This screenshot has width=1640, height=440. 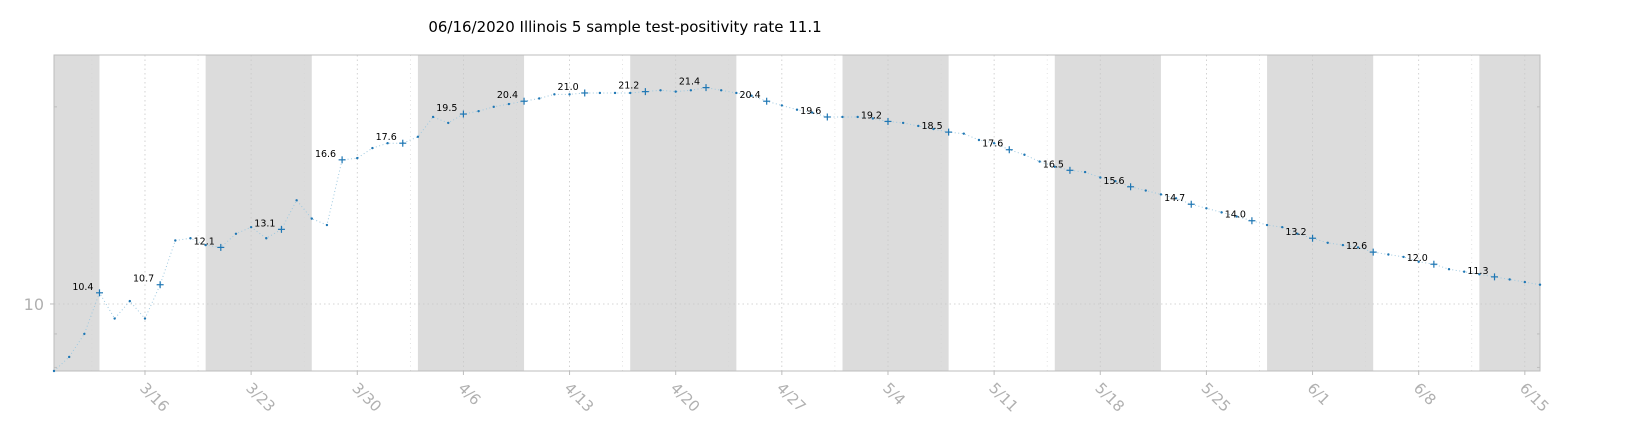 I want to click on x-tick-label: 5/25, so click(x=1216, y=397).